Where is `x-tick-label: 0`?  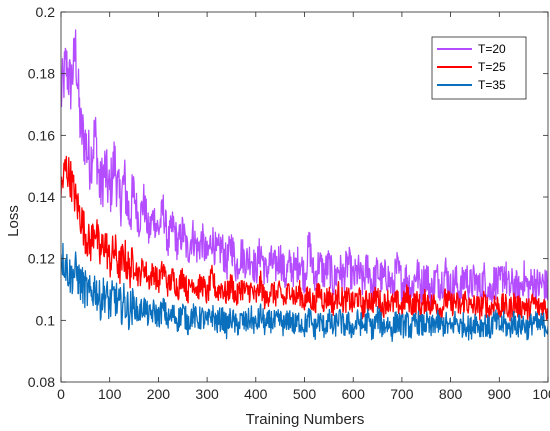 x-tick-label: 0 is located at coordinates (61, 394).